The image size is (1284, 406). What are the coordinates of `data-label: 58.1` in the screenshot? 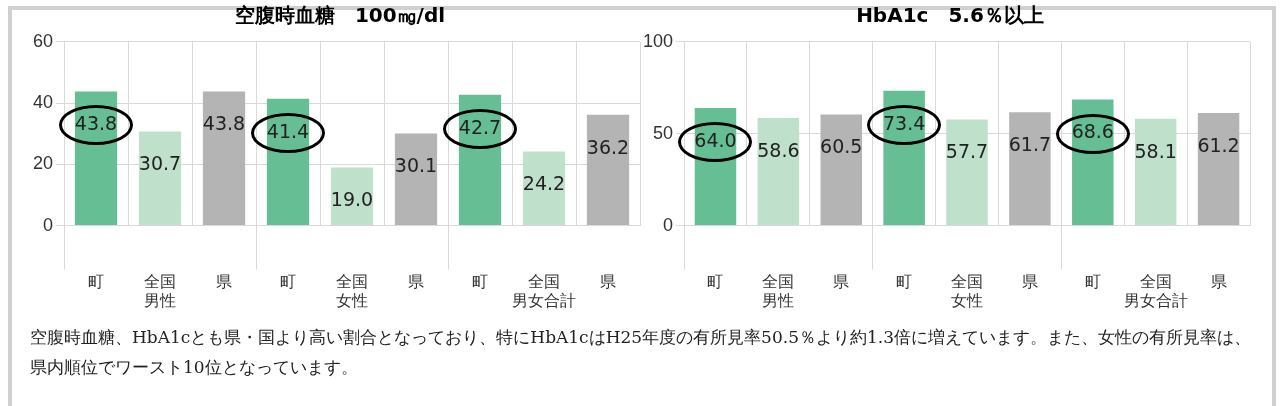 It's located at (1155, 150).